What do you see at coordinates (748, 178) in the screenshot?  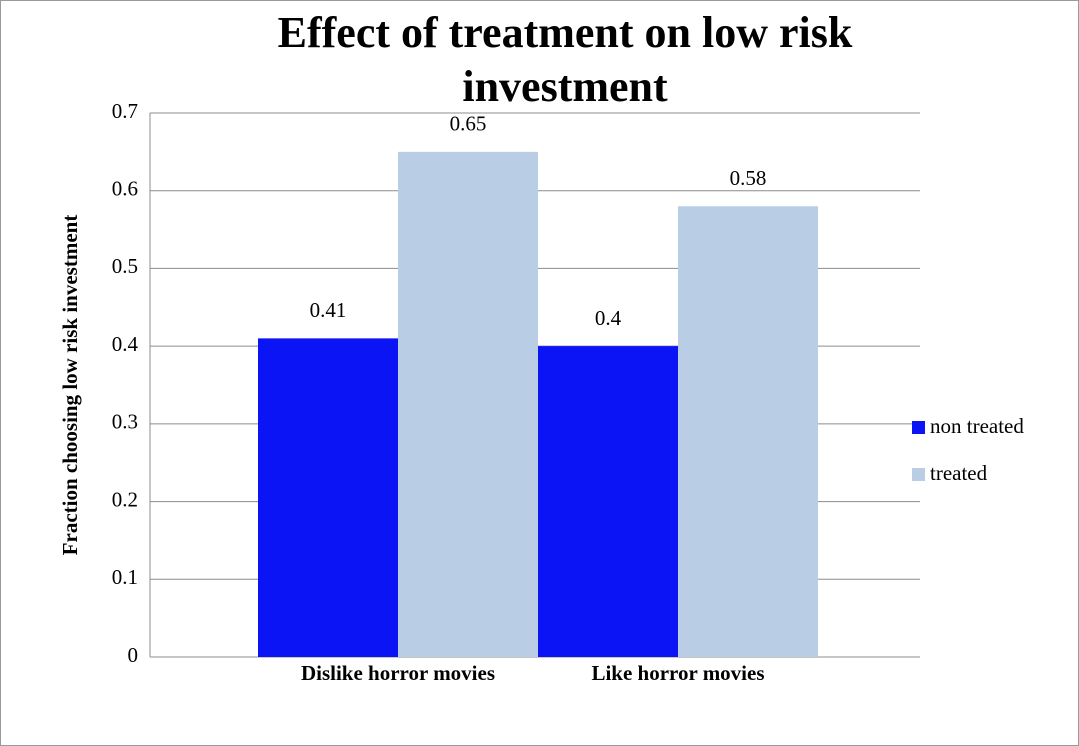 I see `value-label: 0.58` at bounding box center [748, 178].